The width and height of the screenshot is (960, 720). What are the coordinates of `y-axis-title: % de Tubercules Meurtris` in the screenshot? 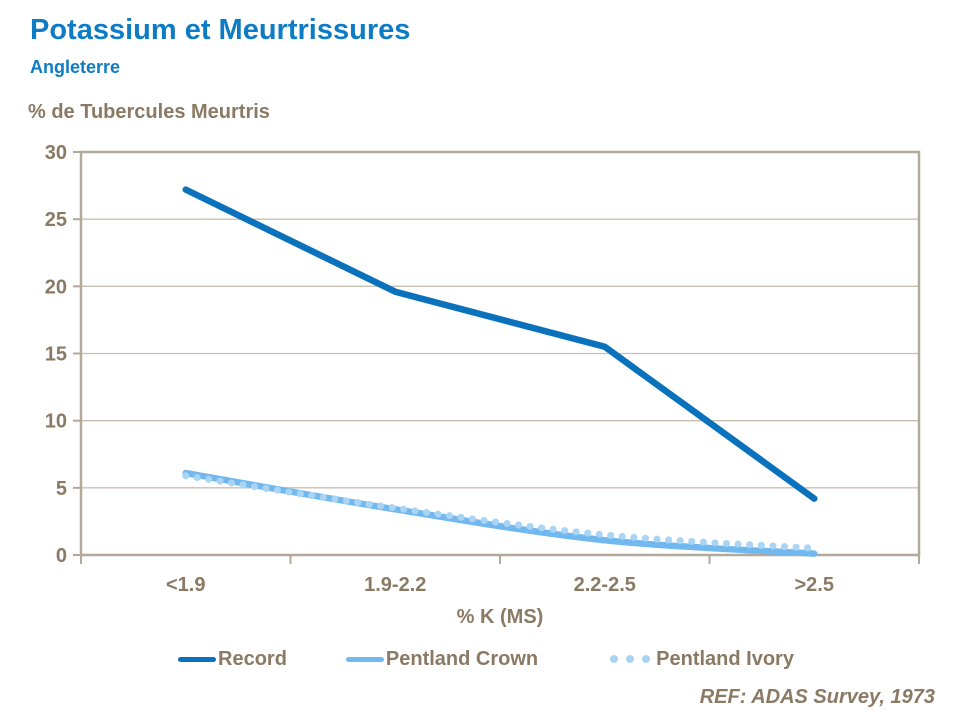 It's located at (149, 112).